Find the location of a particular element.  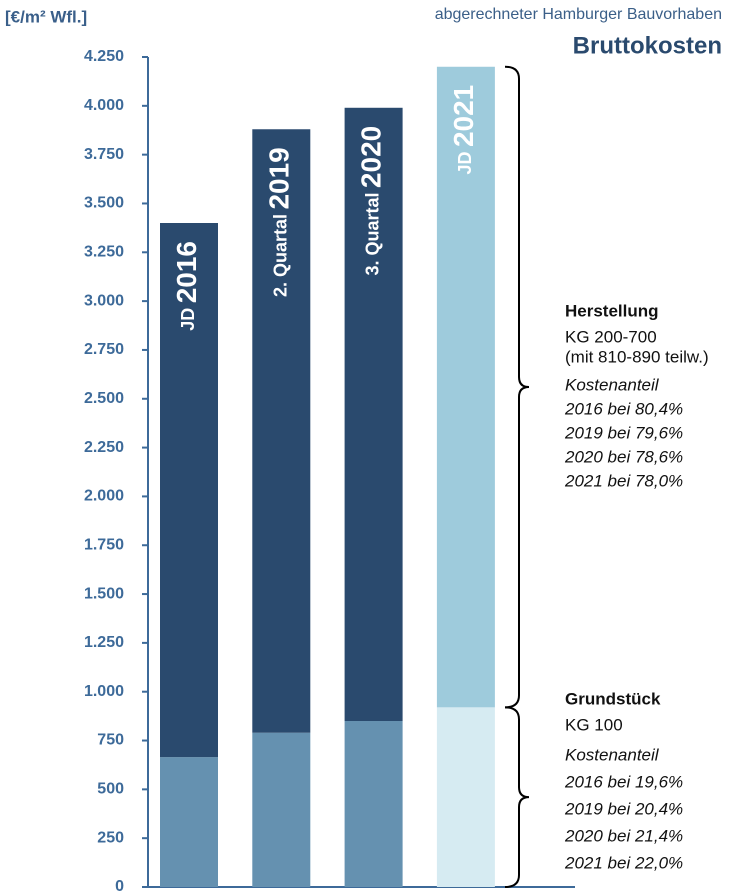

chart-subtitle: abgerechneter Hamburger Bauvorhaben is located at coordinates (578, 14).